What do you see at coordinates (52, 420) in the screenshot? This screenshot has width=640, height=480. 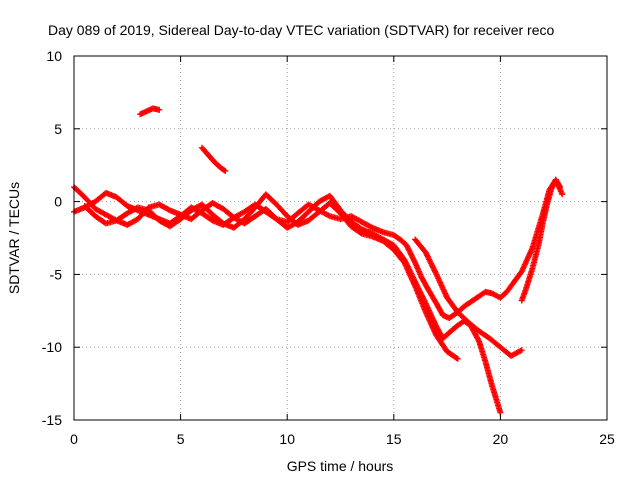 I see `y-tick-label: -15` at bounding box center [52, 420].